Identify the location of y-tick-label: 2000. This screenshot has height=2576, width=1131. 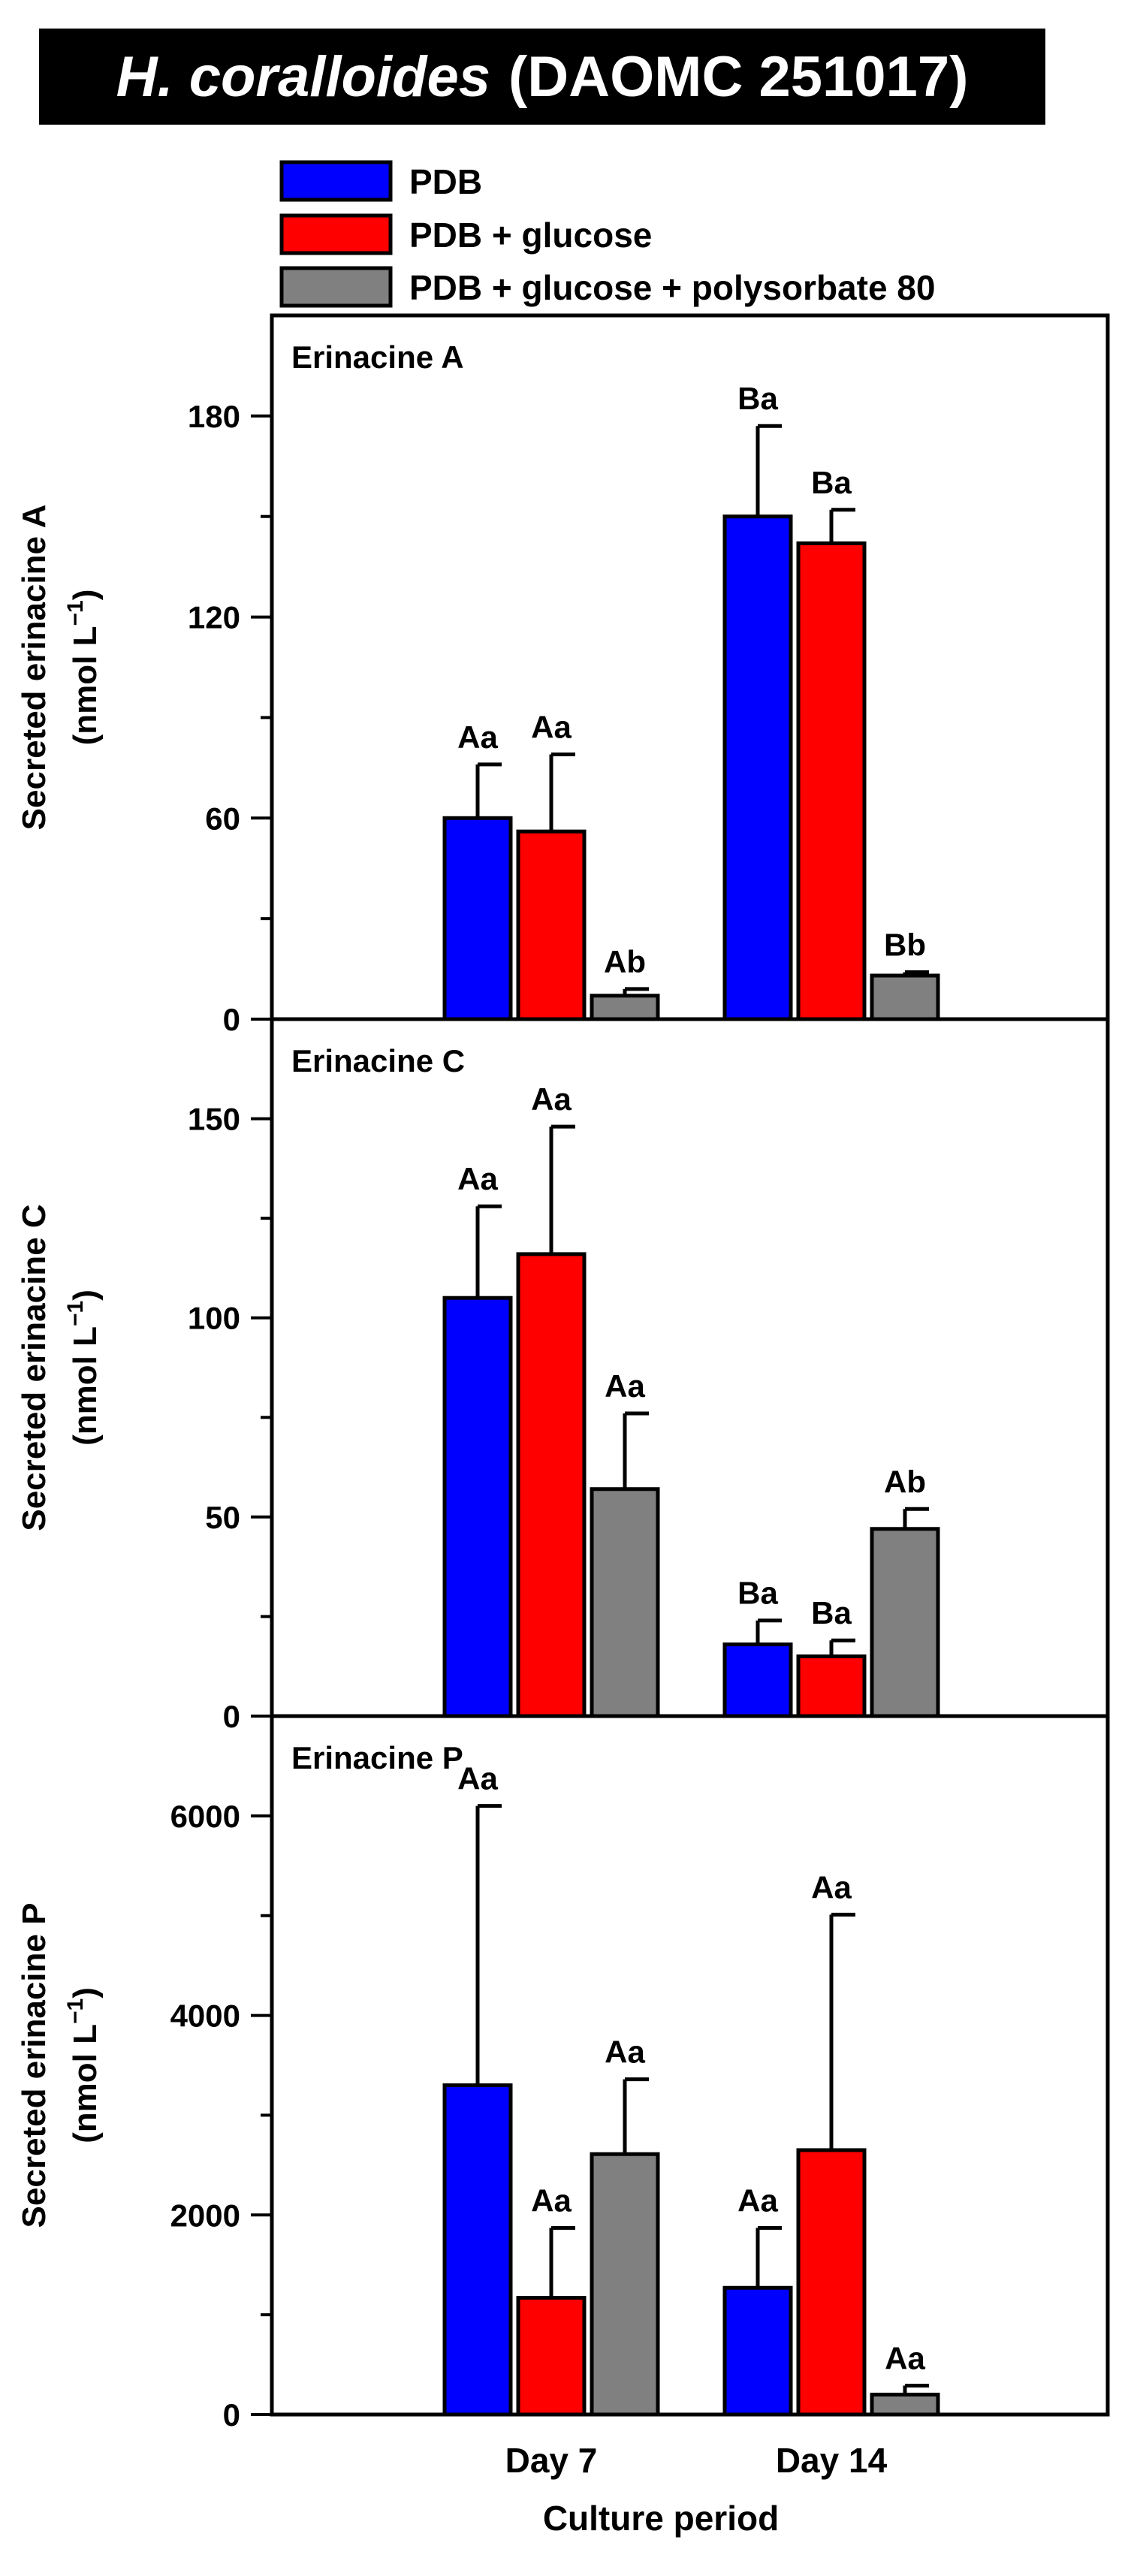
(205, 2215).